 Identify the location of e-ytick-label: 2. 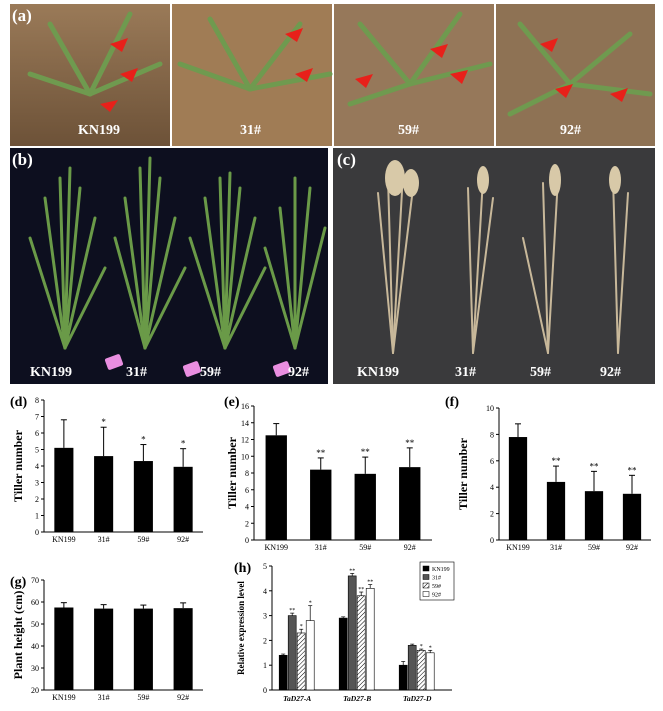
(247, 523).